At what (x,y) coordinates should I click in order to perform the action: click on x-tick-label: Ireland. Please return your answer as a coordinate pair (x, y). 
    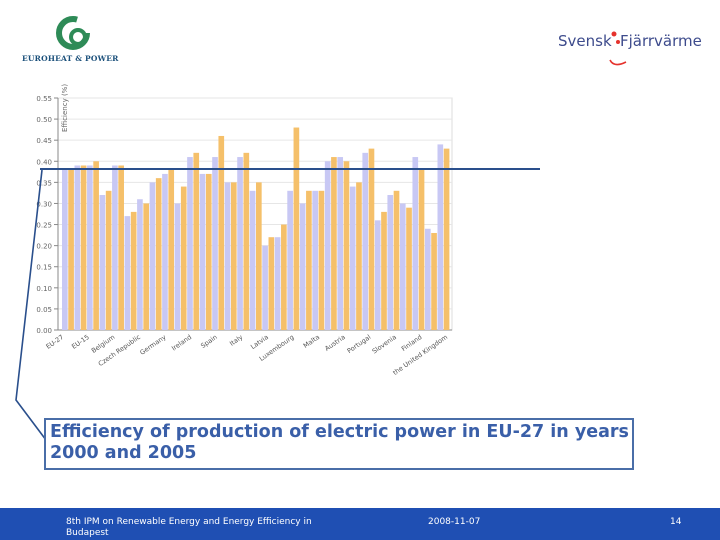
    Looking at the image, I should click on (181, 342).